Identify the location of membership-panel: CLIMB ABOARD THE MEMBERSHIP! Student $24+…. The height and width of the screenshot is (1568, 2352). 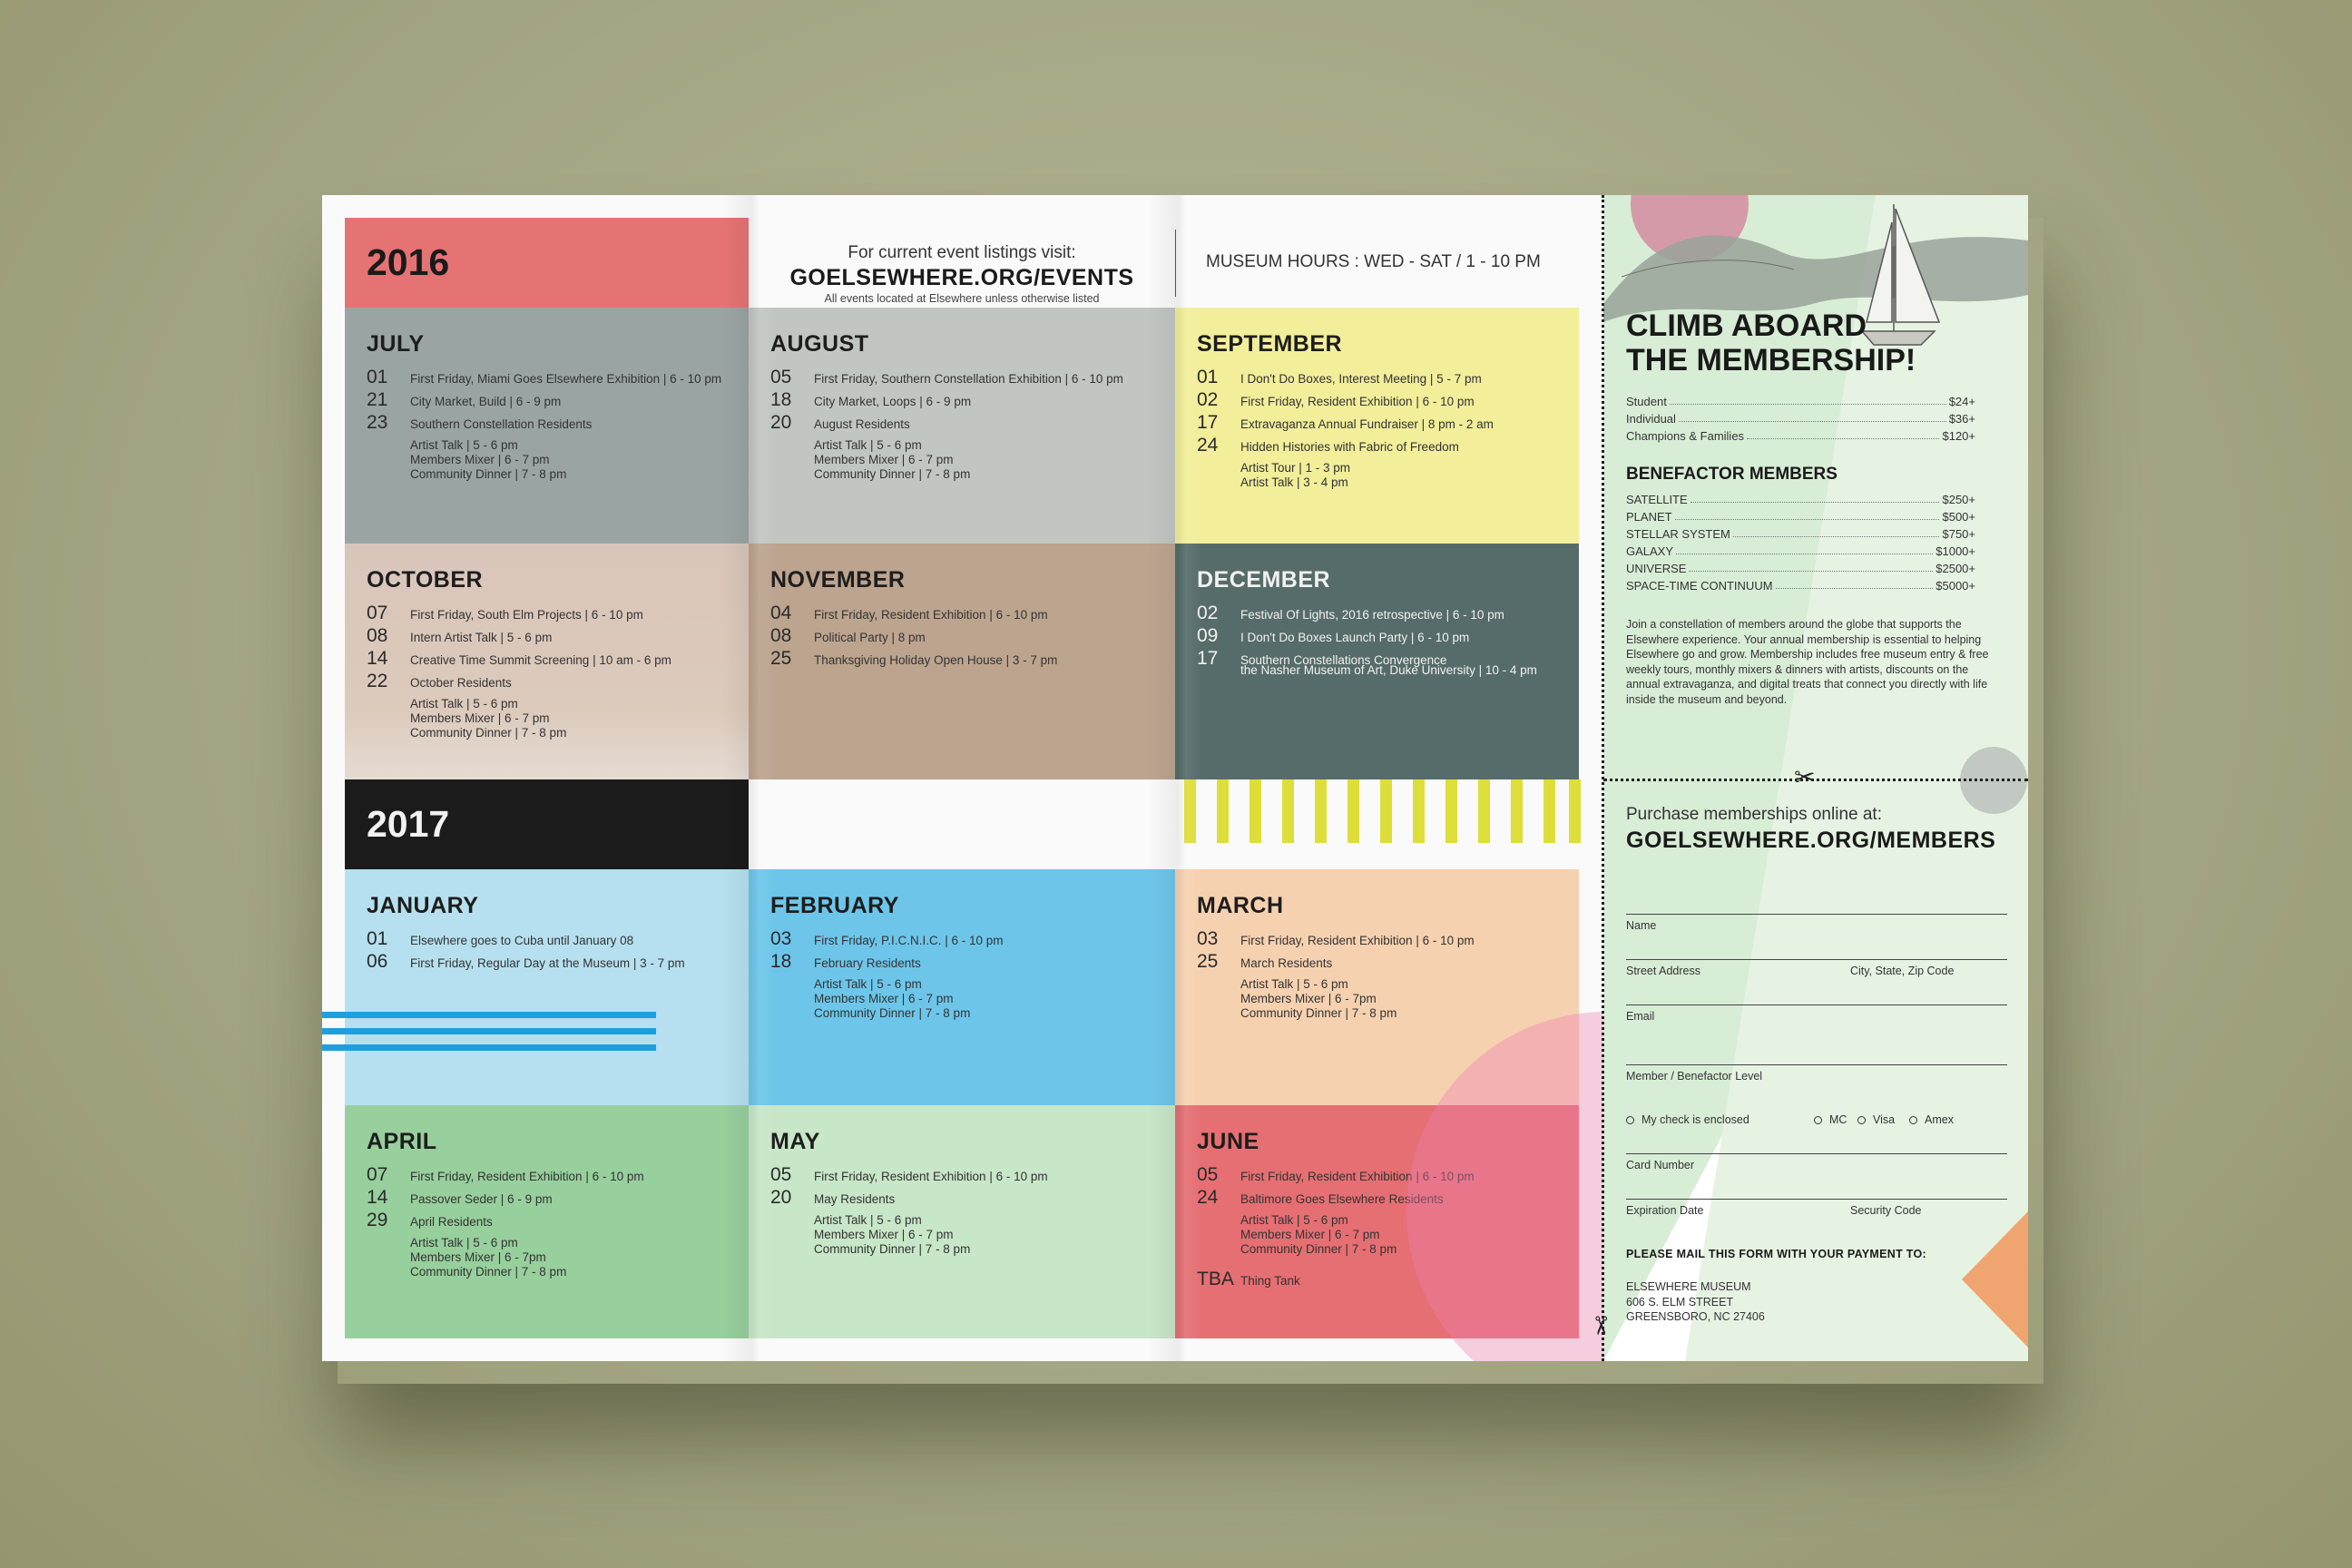
(1815, 778).